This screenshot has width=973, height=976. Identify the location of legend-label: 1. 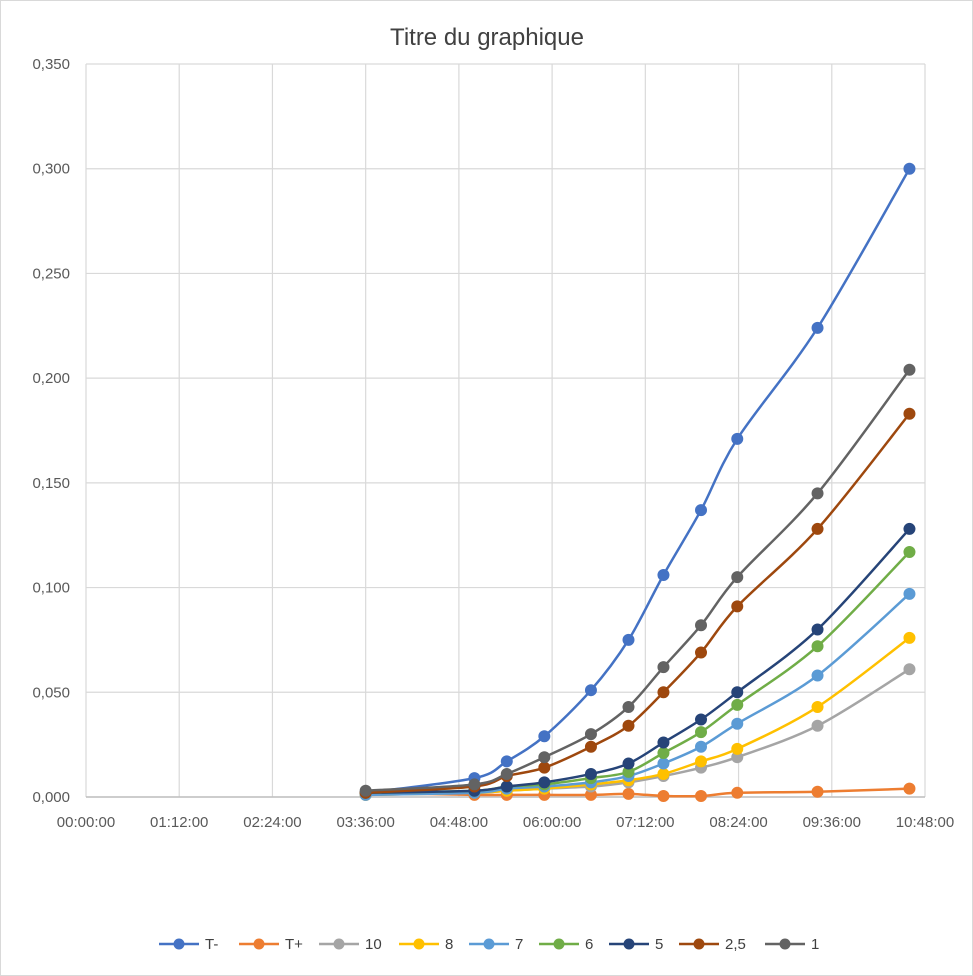
(815, 944).